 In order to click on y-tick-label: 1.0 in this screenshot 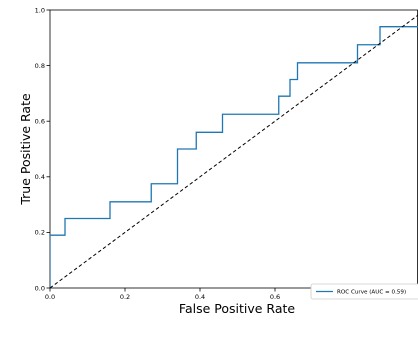, I will do `click(40, 10)`.